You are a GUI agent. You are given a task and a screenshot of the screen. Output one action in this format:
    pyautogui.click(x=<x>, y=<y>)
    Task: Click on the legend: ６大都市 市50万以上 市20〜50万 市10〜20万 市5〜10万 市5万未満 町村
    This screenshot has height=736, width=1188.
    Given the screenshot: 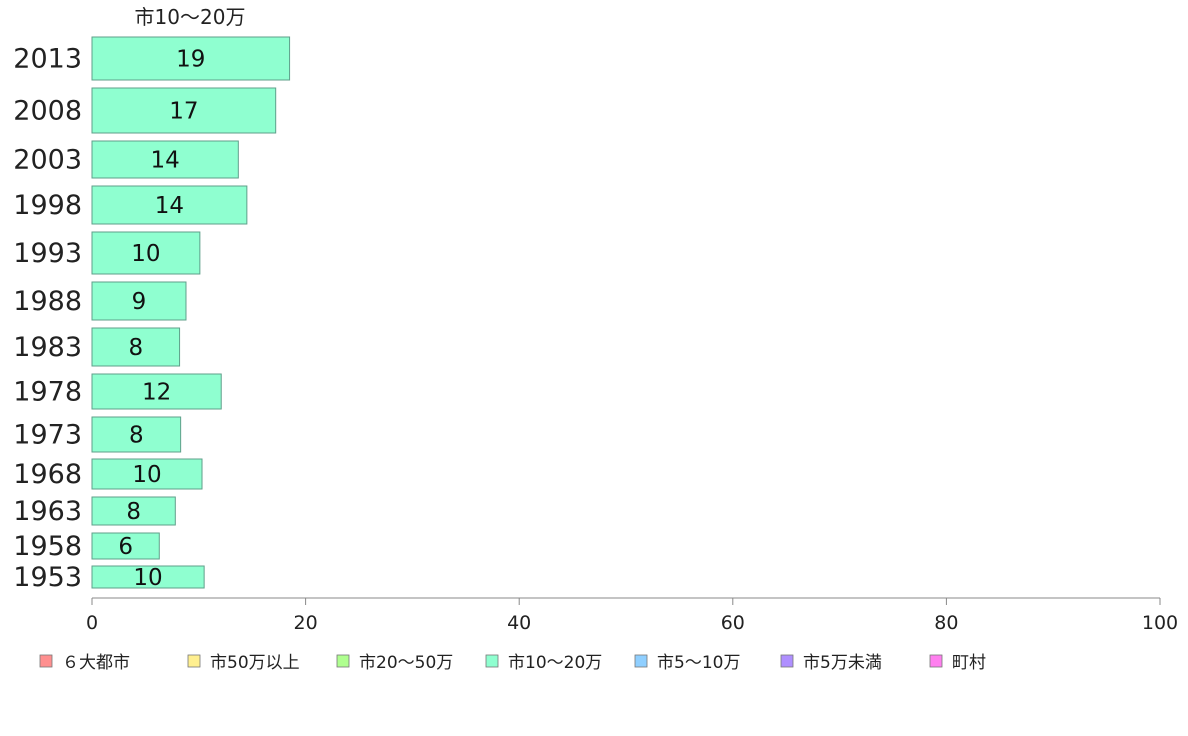 What is the action you would take?
    pyautogui.click(x=512, y=663)
    